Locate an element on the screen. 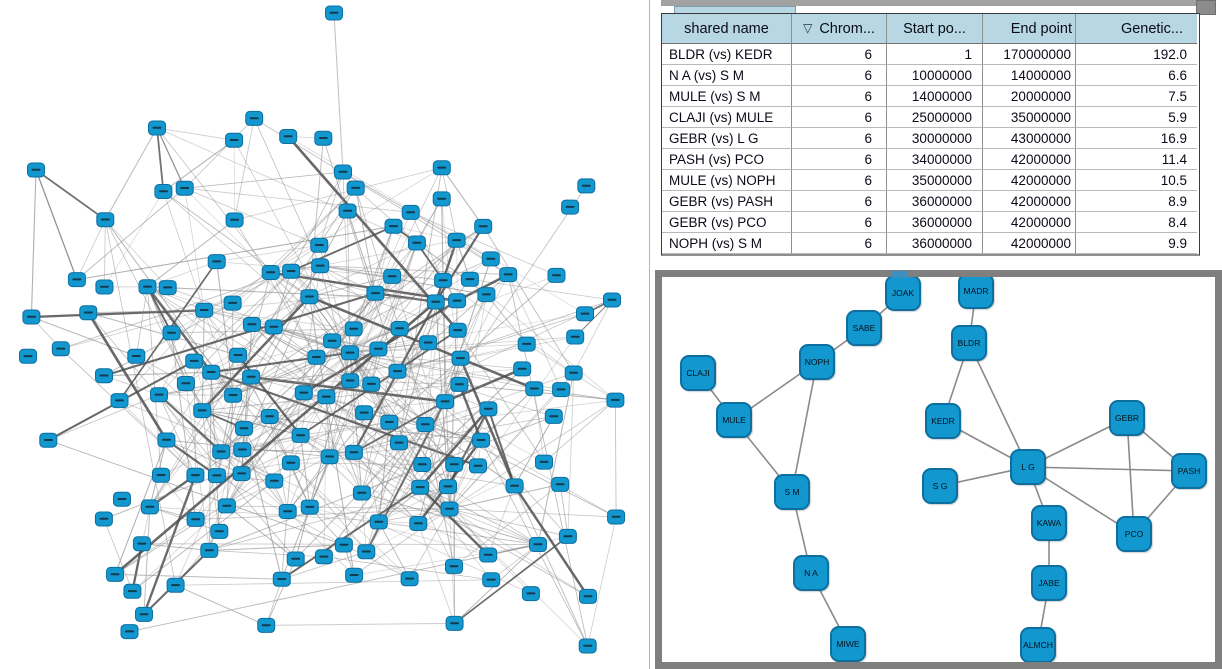 This screenshot has width=1222, height=669. network-node-gebr: GEBR is located at coordinates (1127, 418).